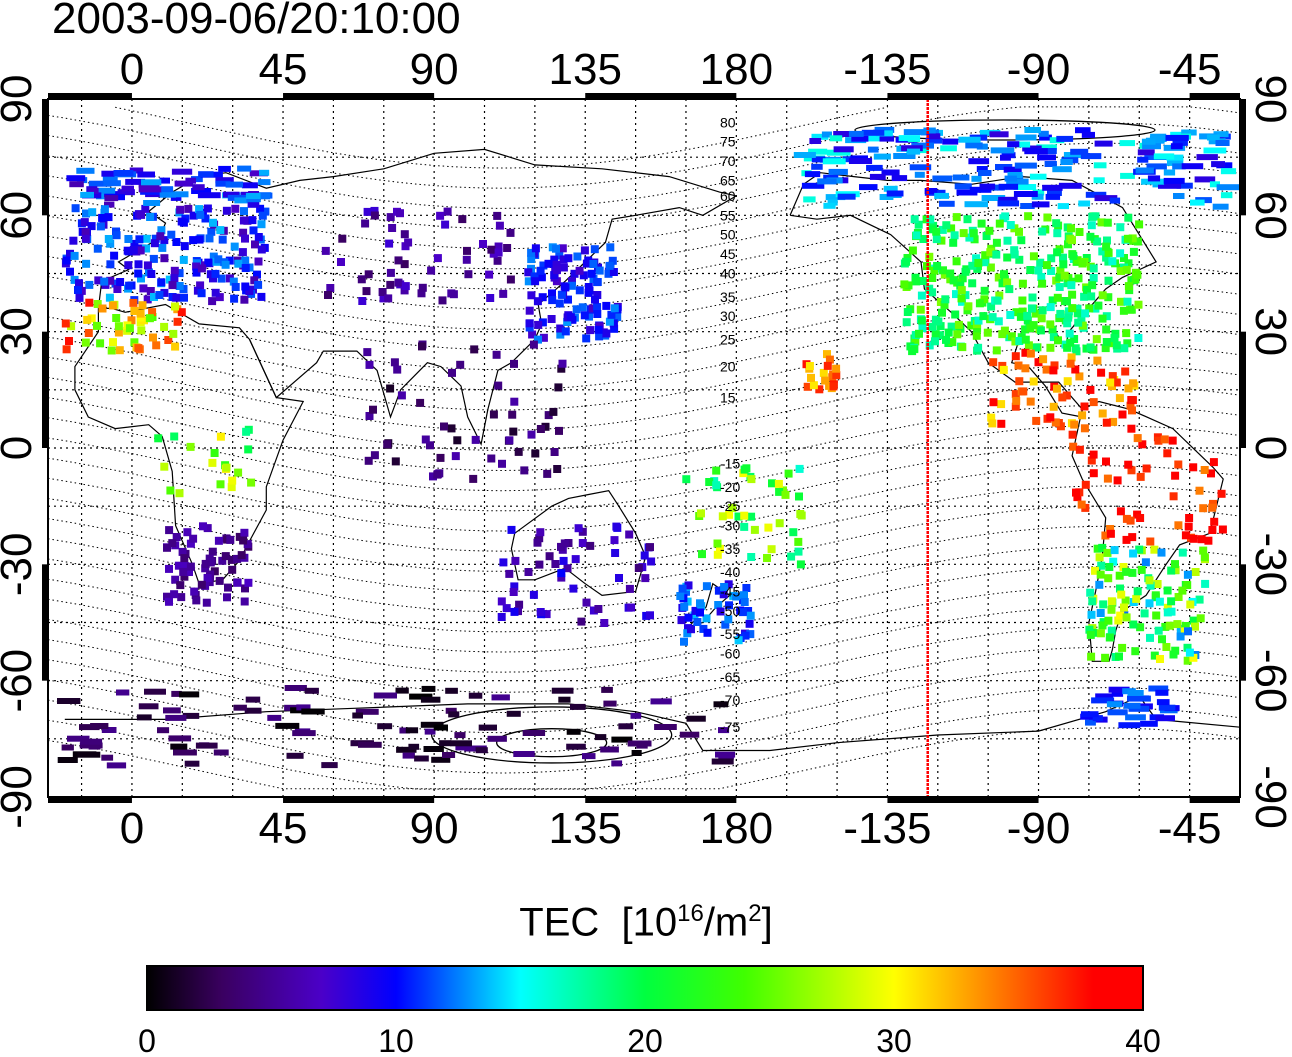 The width and height of the screenshot is (1292, 1057). What do you see at coordinates (728, 161) in the screenshot?
I see `contour-label: 70` at bounding box center [728, 161].